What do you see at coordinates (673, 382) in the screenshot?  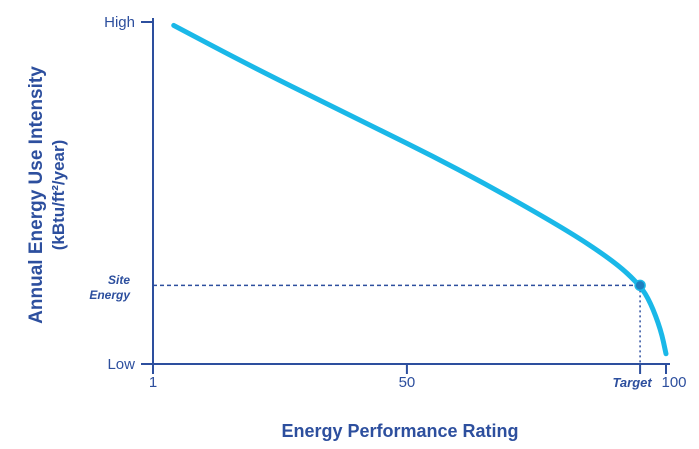 I see `x-tick-label: 100` at bounding box center [673, 382].